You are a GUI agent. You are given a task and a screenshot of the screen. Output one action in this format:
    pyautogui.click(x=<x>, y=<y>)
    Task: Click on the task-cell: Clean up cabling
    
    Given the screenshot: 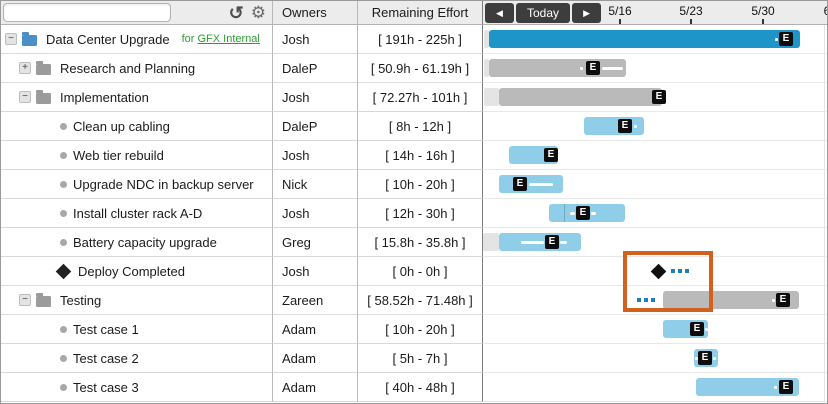 What is the action you would take?
    pyautogui.click(x=137, y=126)
    